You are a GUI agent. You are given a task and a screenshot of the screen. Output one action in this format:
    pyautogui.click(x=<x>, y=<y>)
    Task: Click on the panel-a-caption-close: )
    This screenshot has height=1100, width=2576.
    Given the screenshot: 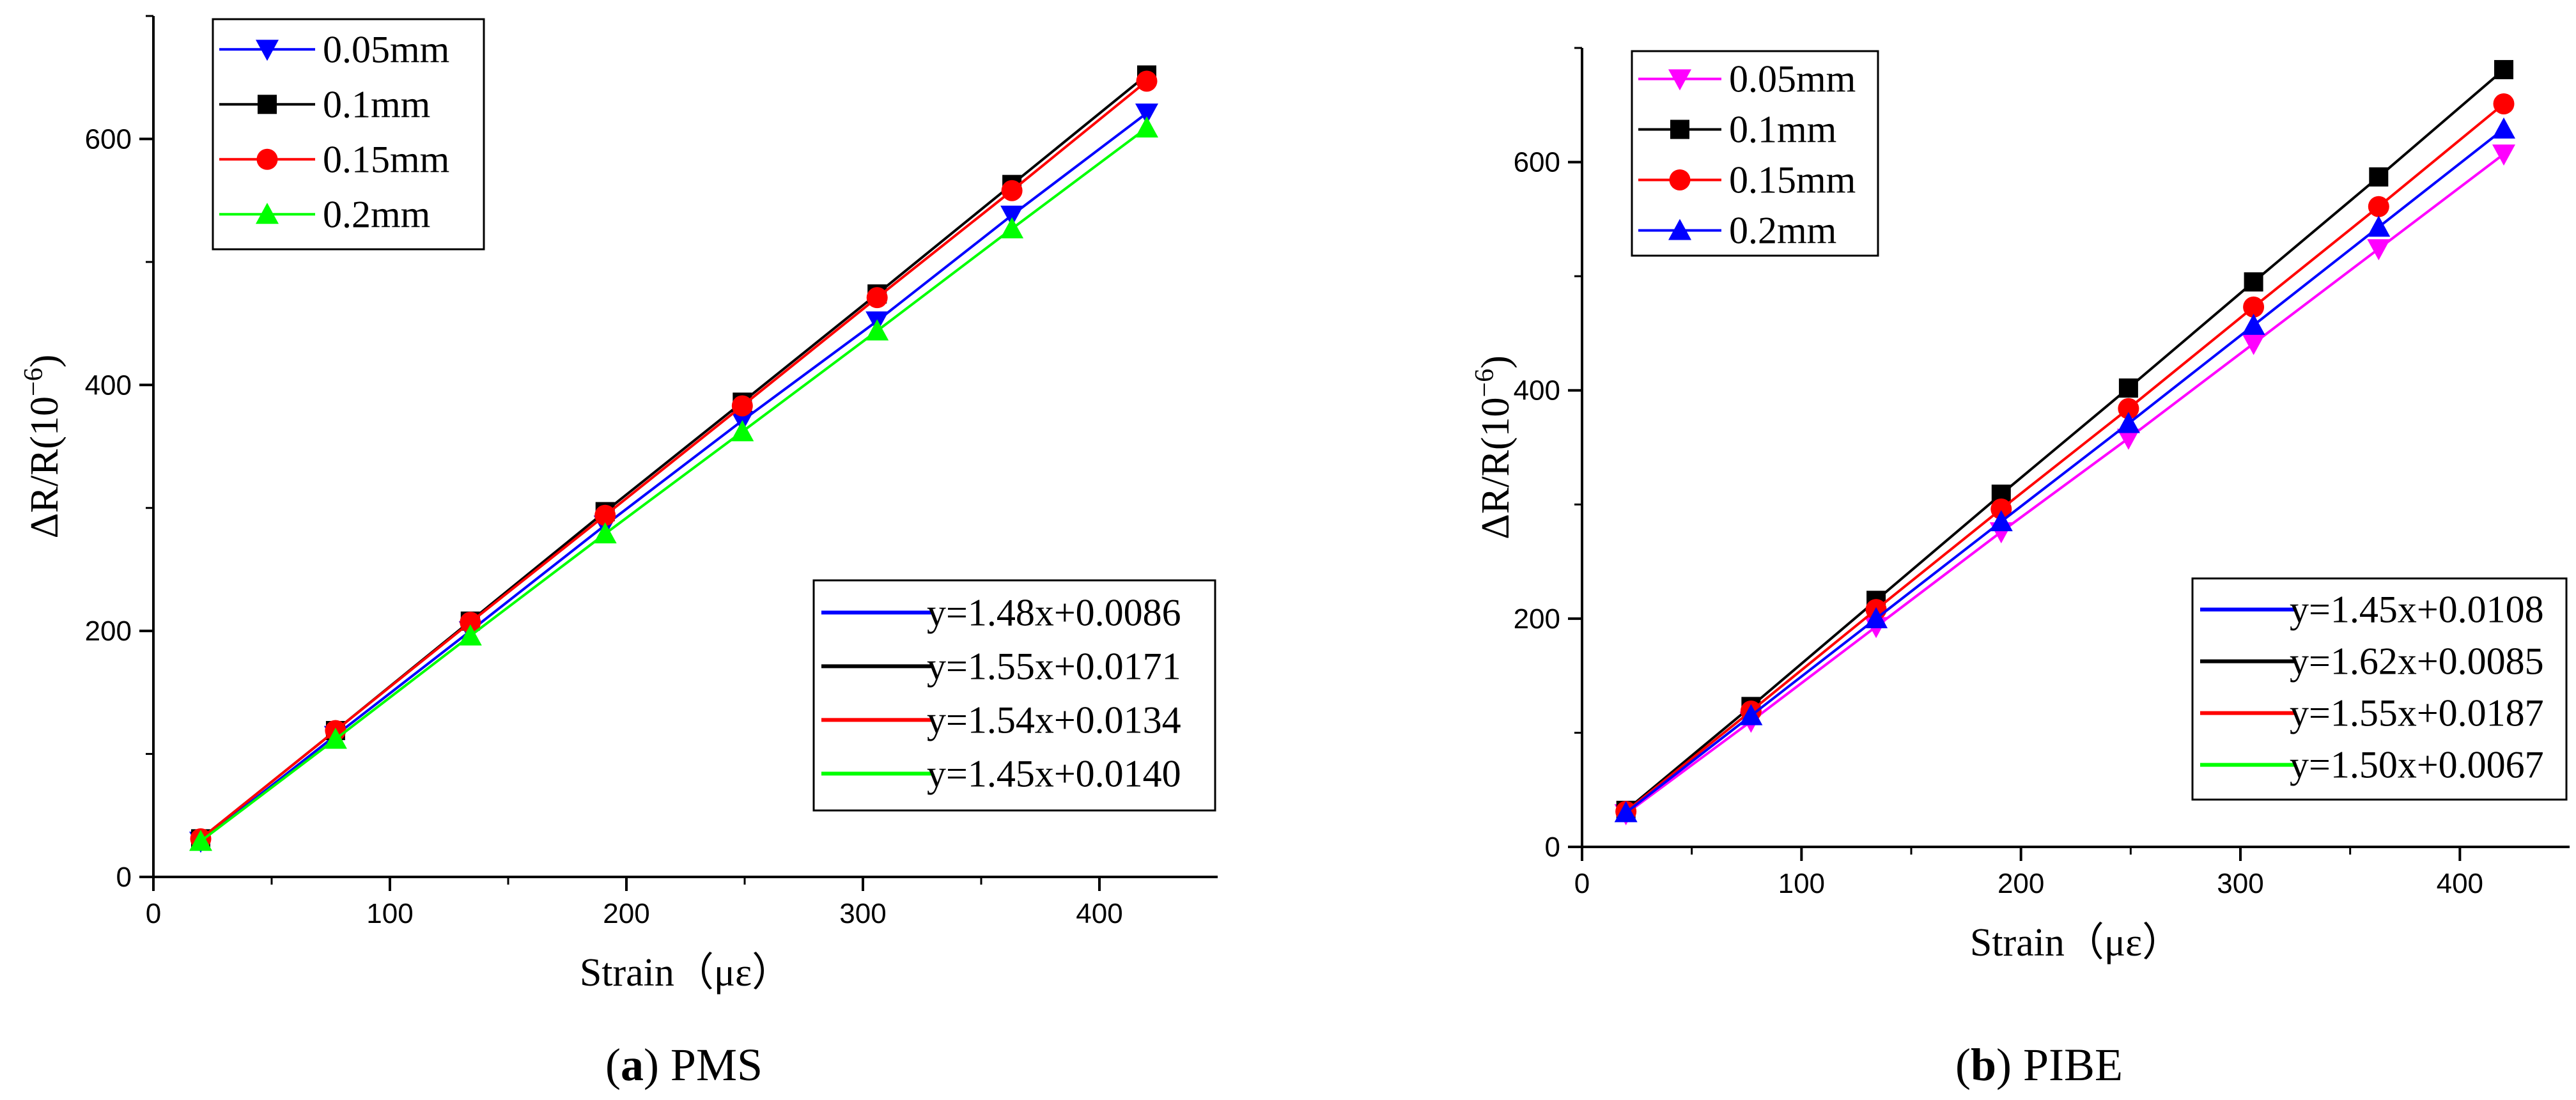 What is the action you would take?
    pyautogui.click(x=658, y=1064)
    